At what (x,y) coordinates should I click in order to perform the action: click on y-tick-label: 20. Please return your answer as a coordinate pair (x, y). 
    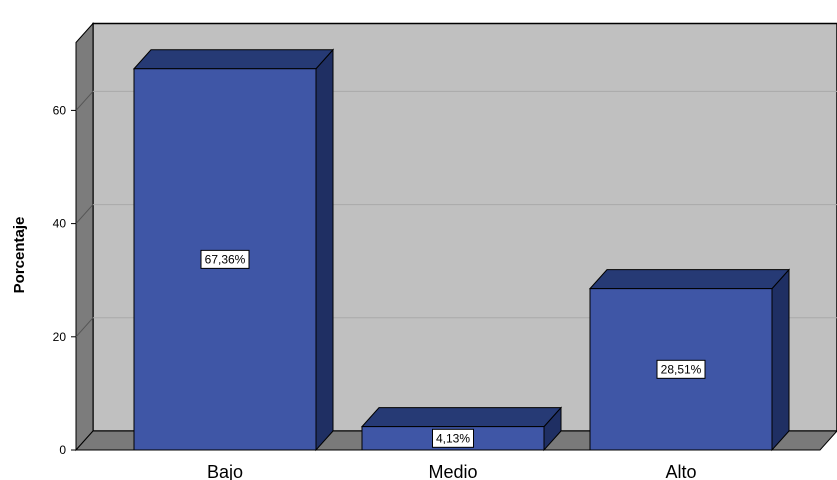
    Looking at the image, I should click on (60, 337).